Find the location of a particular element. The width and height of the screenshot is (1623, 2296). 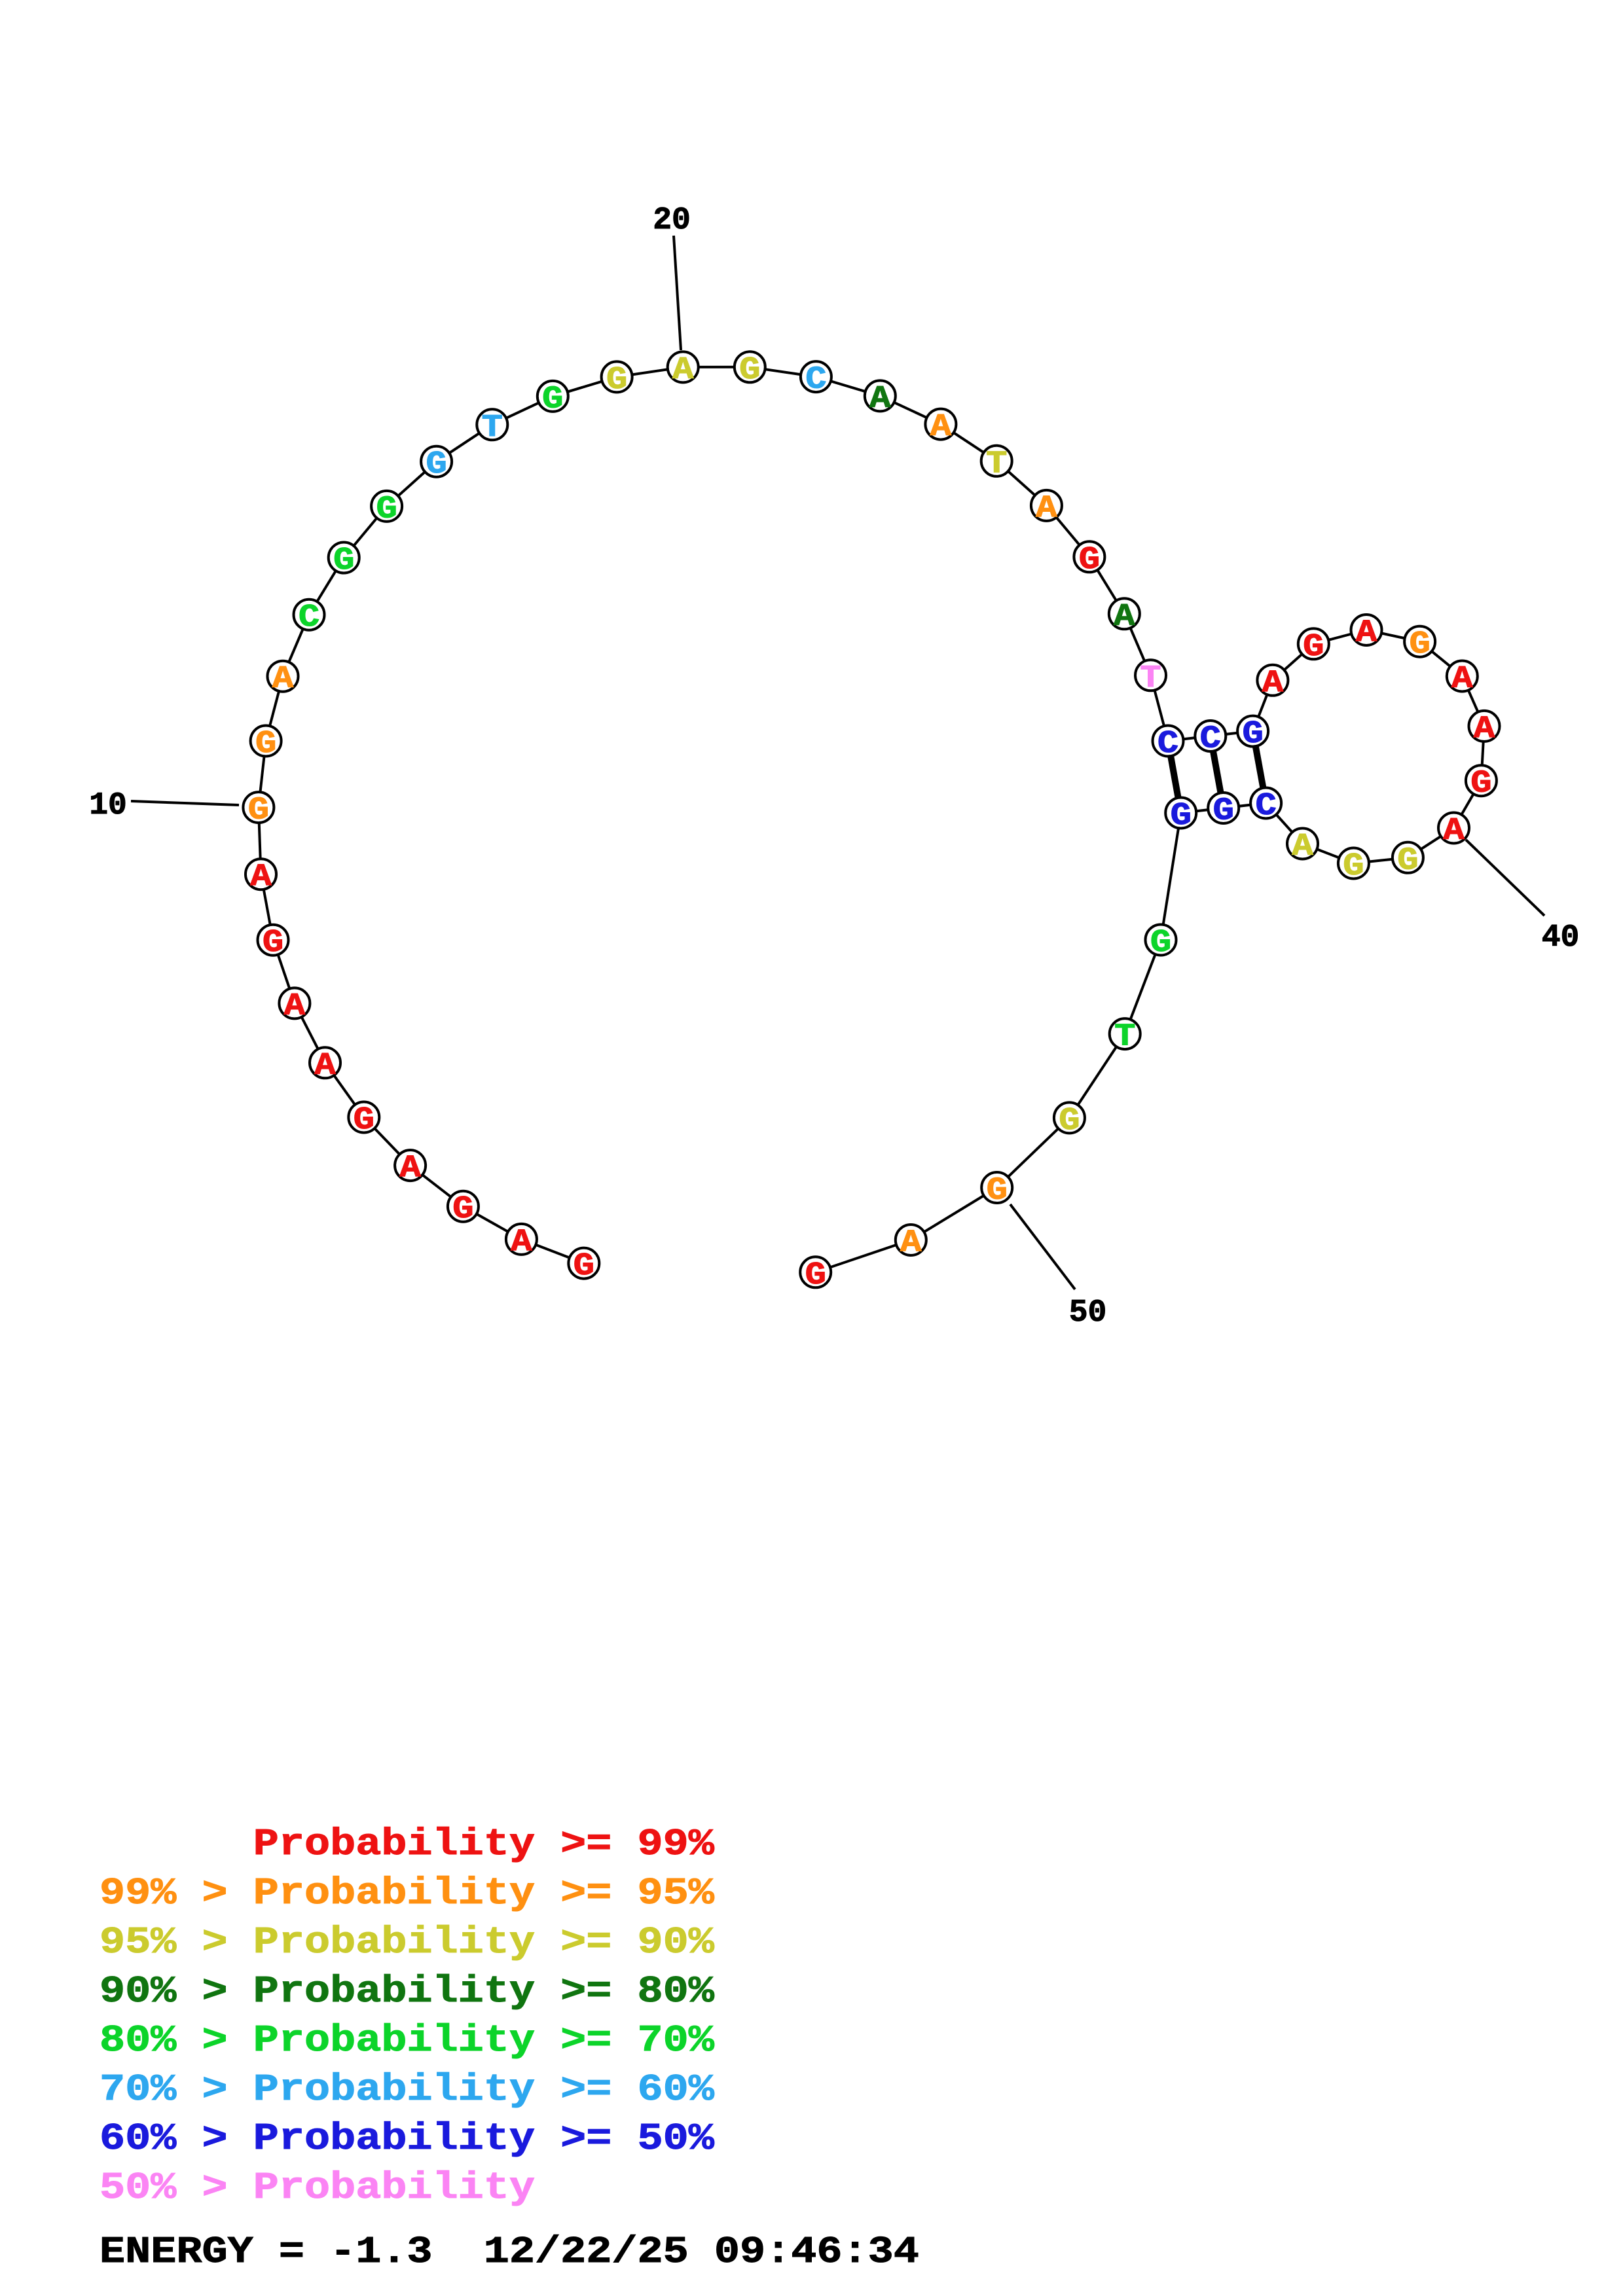

svg-text: 80% > Probability >= 70% is located at coordinates (407, 2041).